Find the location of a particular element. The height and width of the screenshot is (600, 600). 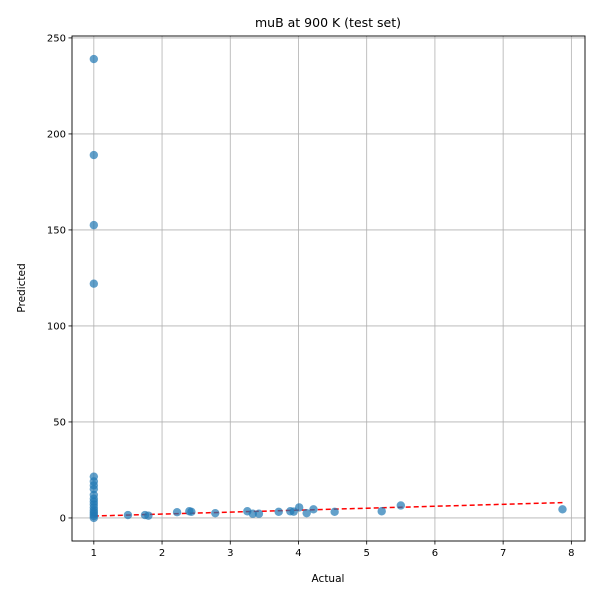

fit-line-group is located at coordinates (328, 509).